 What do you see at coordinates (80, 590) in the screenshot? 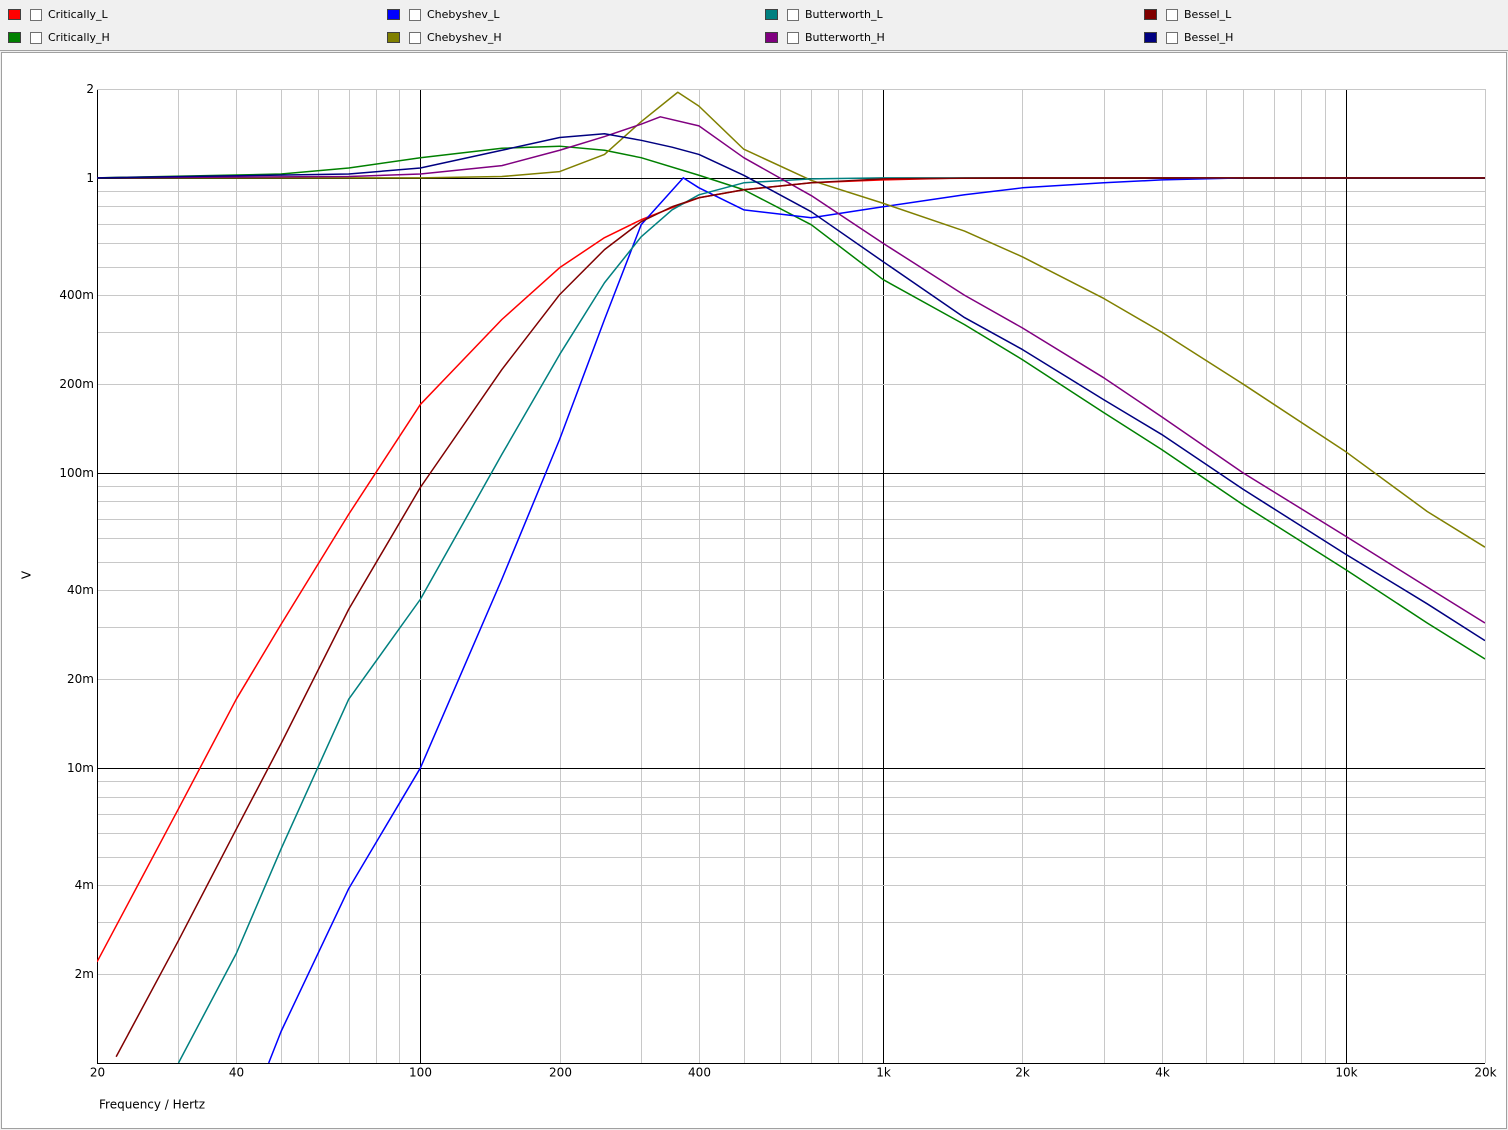
I see `y-tick-label: 40m` at bounding box center [80, 590].